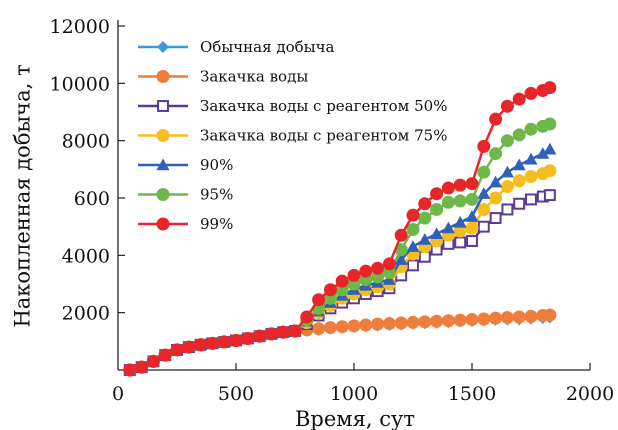 This screenshot has height=430, width=618. What do you see at coordinates (472, 394) in the screenshot?
I see `x-tick-label: 1500` at bounding box center [472, 394].